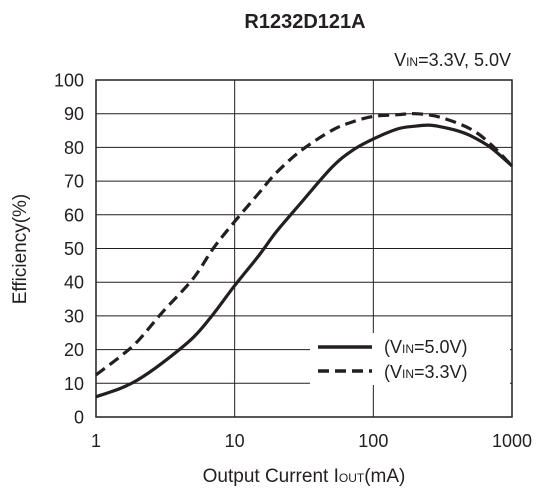 Image resolution: width=541 pixels, height=491 pixels. I want to click on y-tick-label: 60, so click(74, 215).